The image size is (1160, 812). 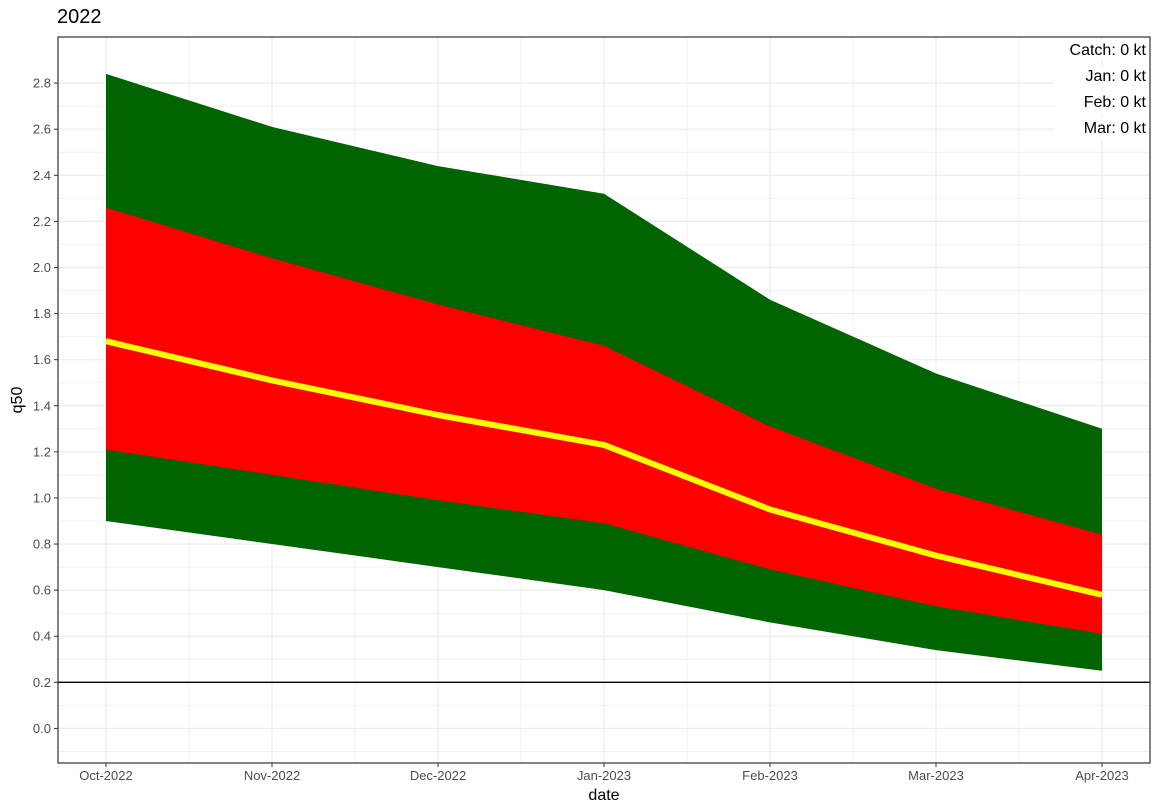 I want to click on x-tick-label: Mar-2023, so click(x=936, y=775).